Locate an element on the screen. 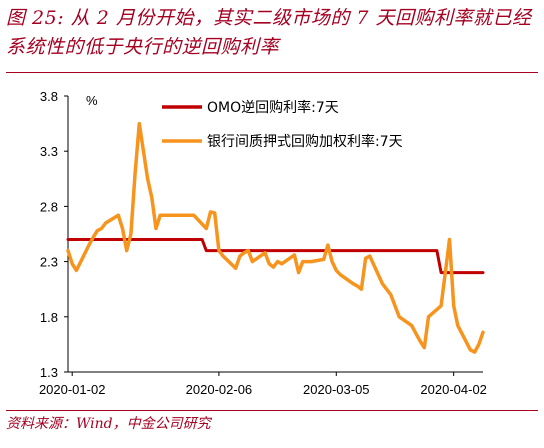  y-tick-label: 2.8 is located at coordinates (49, 206).